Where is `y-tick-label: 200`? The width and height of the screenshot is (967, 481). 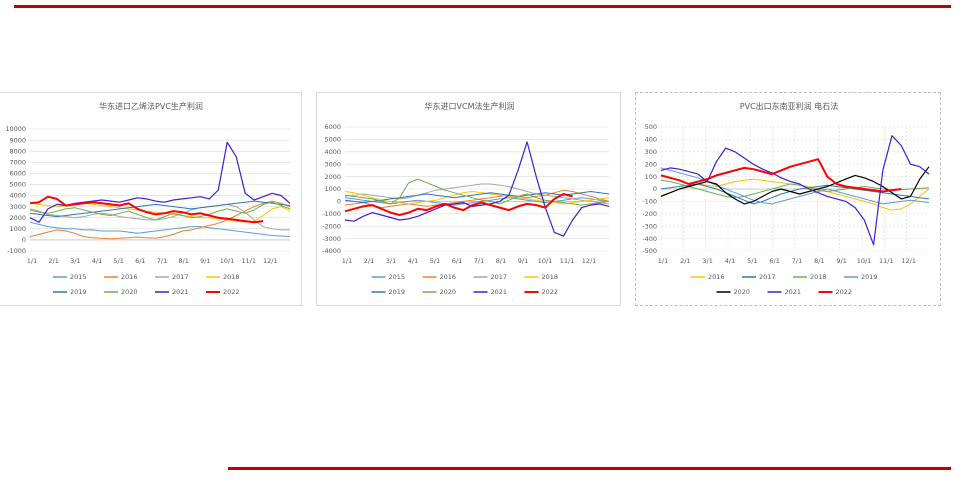 y-tick-label: 200 is located at coordinates (651, 164).